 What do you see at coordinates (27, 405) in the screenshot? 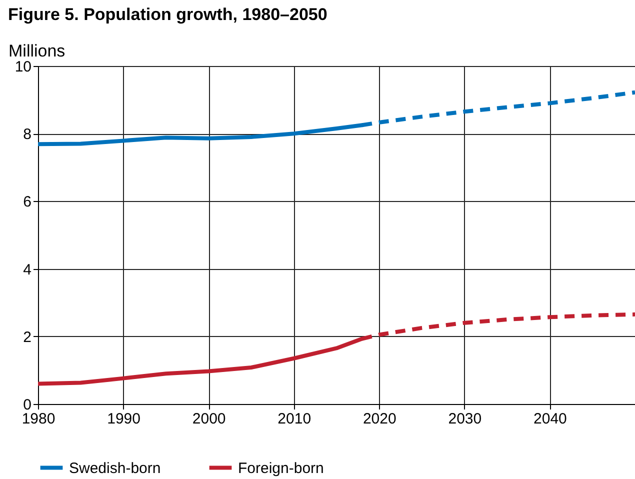
I see `y-tick-label: 0` at bounding box center [27, 405].